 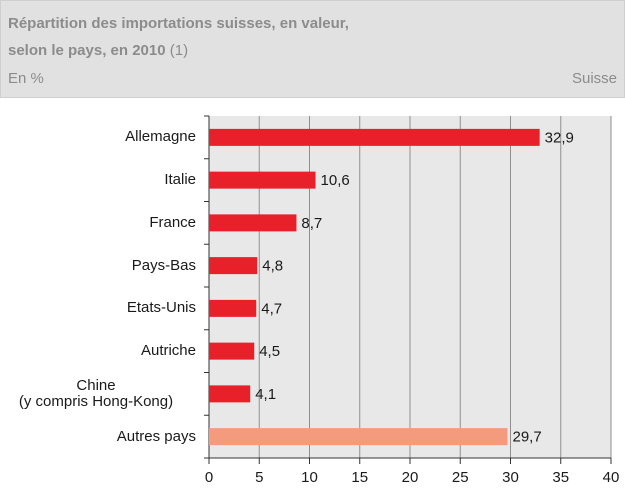 What do you see at coordinates (510, 477) in the screenshot?
I see `x-tick-label: 30` at bounding box center [510, 477].